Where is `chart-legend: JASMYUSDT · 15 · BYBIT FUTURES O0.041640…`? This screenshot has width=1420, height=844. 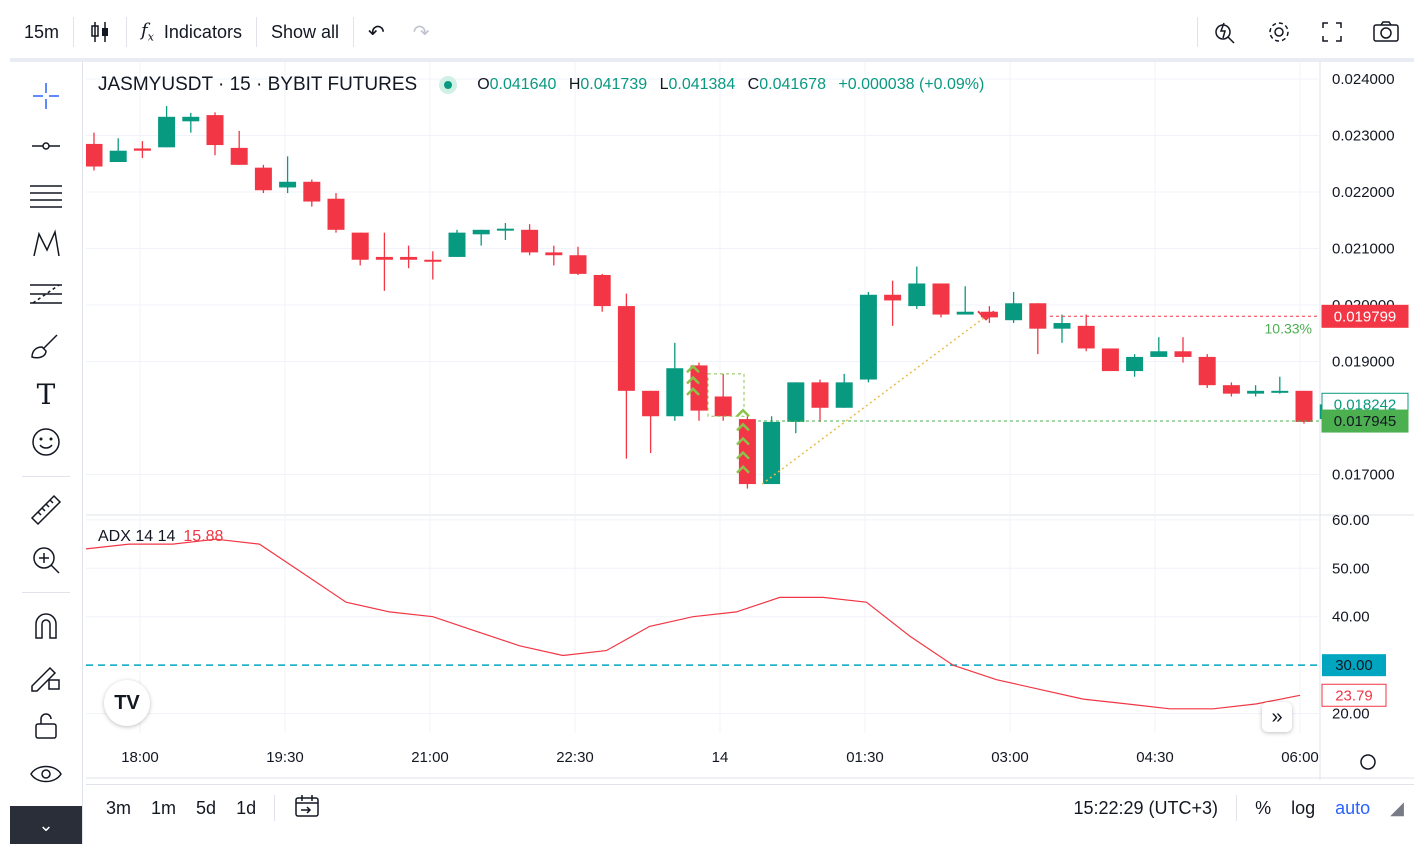
chart-legend: JASMYUSDT · 15 · BYBIT FUTURES O0.041640… is located at coordinates (541, 85).